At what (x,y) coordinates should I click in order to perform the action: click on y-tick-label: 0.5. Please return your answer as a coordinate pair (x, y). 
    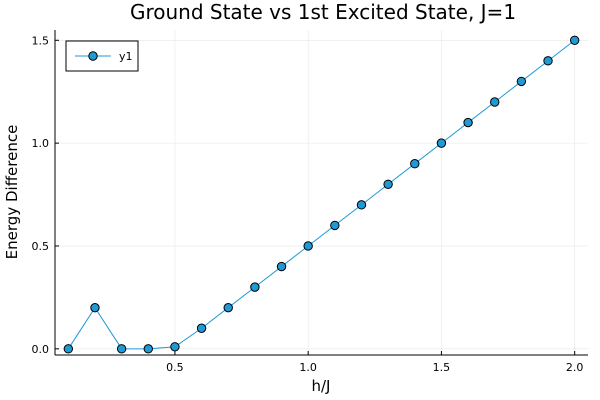
    Looking at the image, I should click on (41, 246).